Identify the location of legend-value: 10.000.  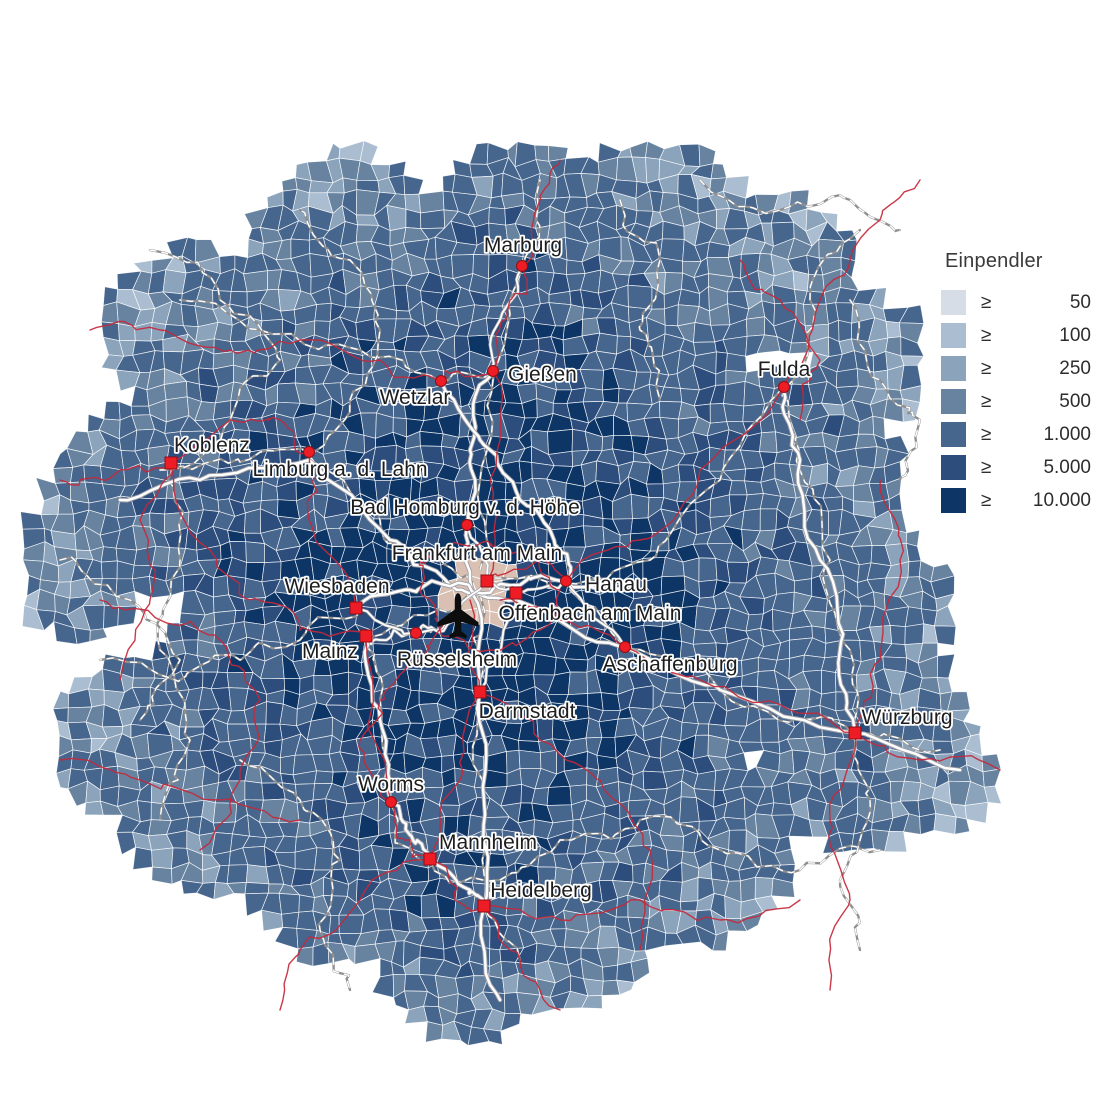
(1061, 500).